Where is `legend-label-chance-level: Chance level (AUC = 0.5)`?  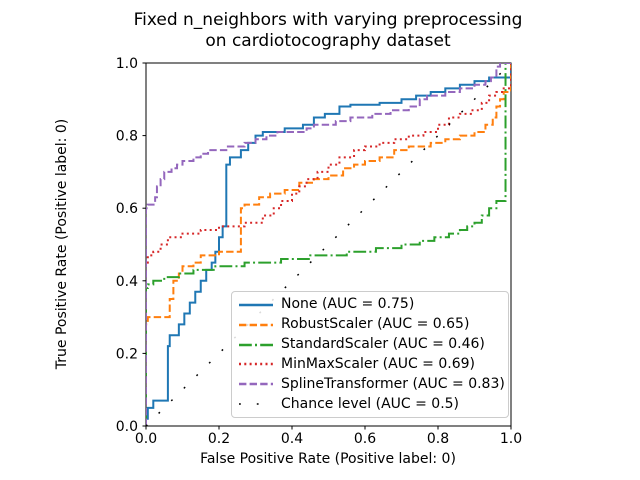 legend-label-chance-level: Chance level (AUC = 0.5) is located at coordinates (370, 403).